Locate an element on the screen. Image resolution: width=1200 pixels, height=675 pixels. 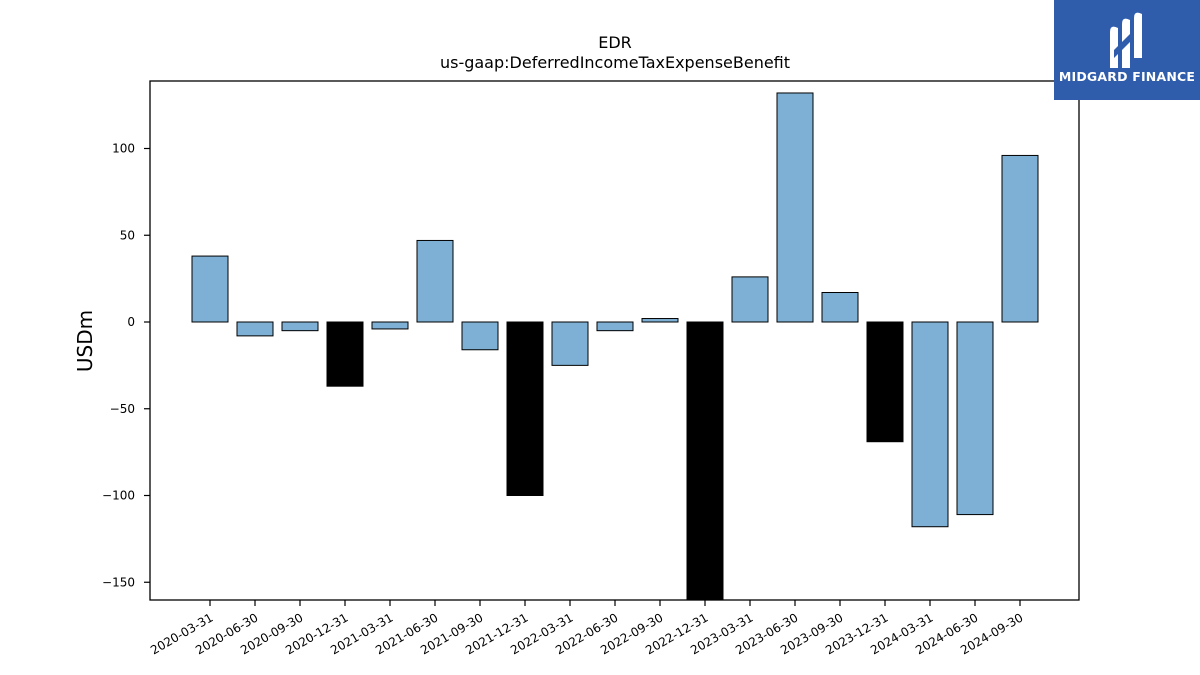
brand-logo: MIDGARD FINANCE is located at coordinates (1127, 50).